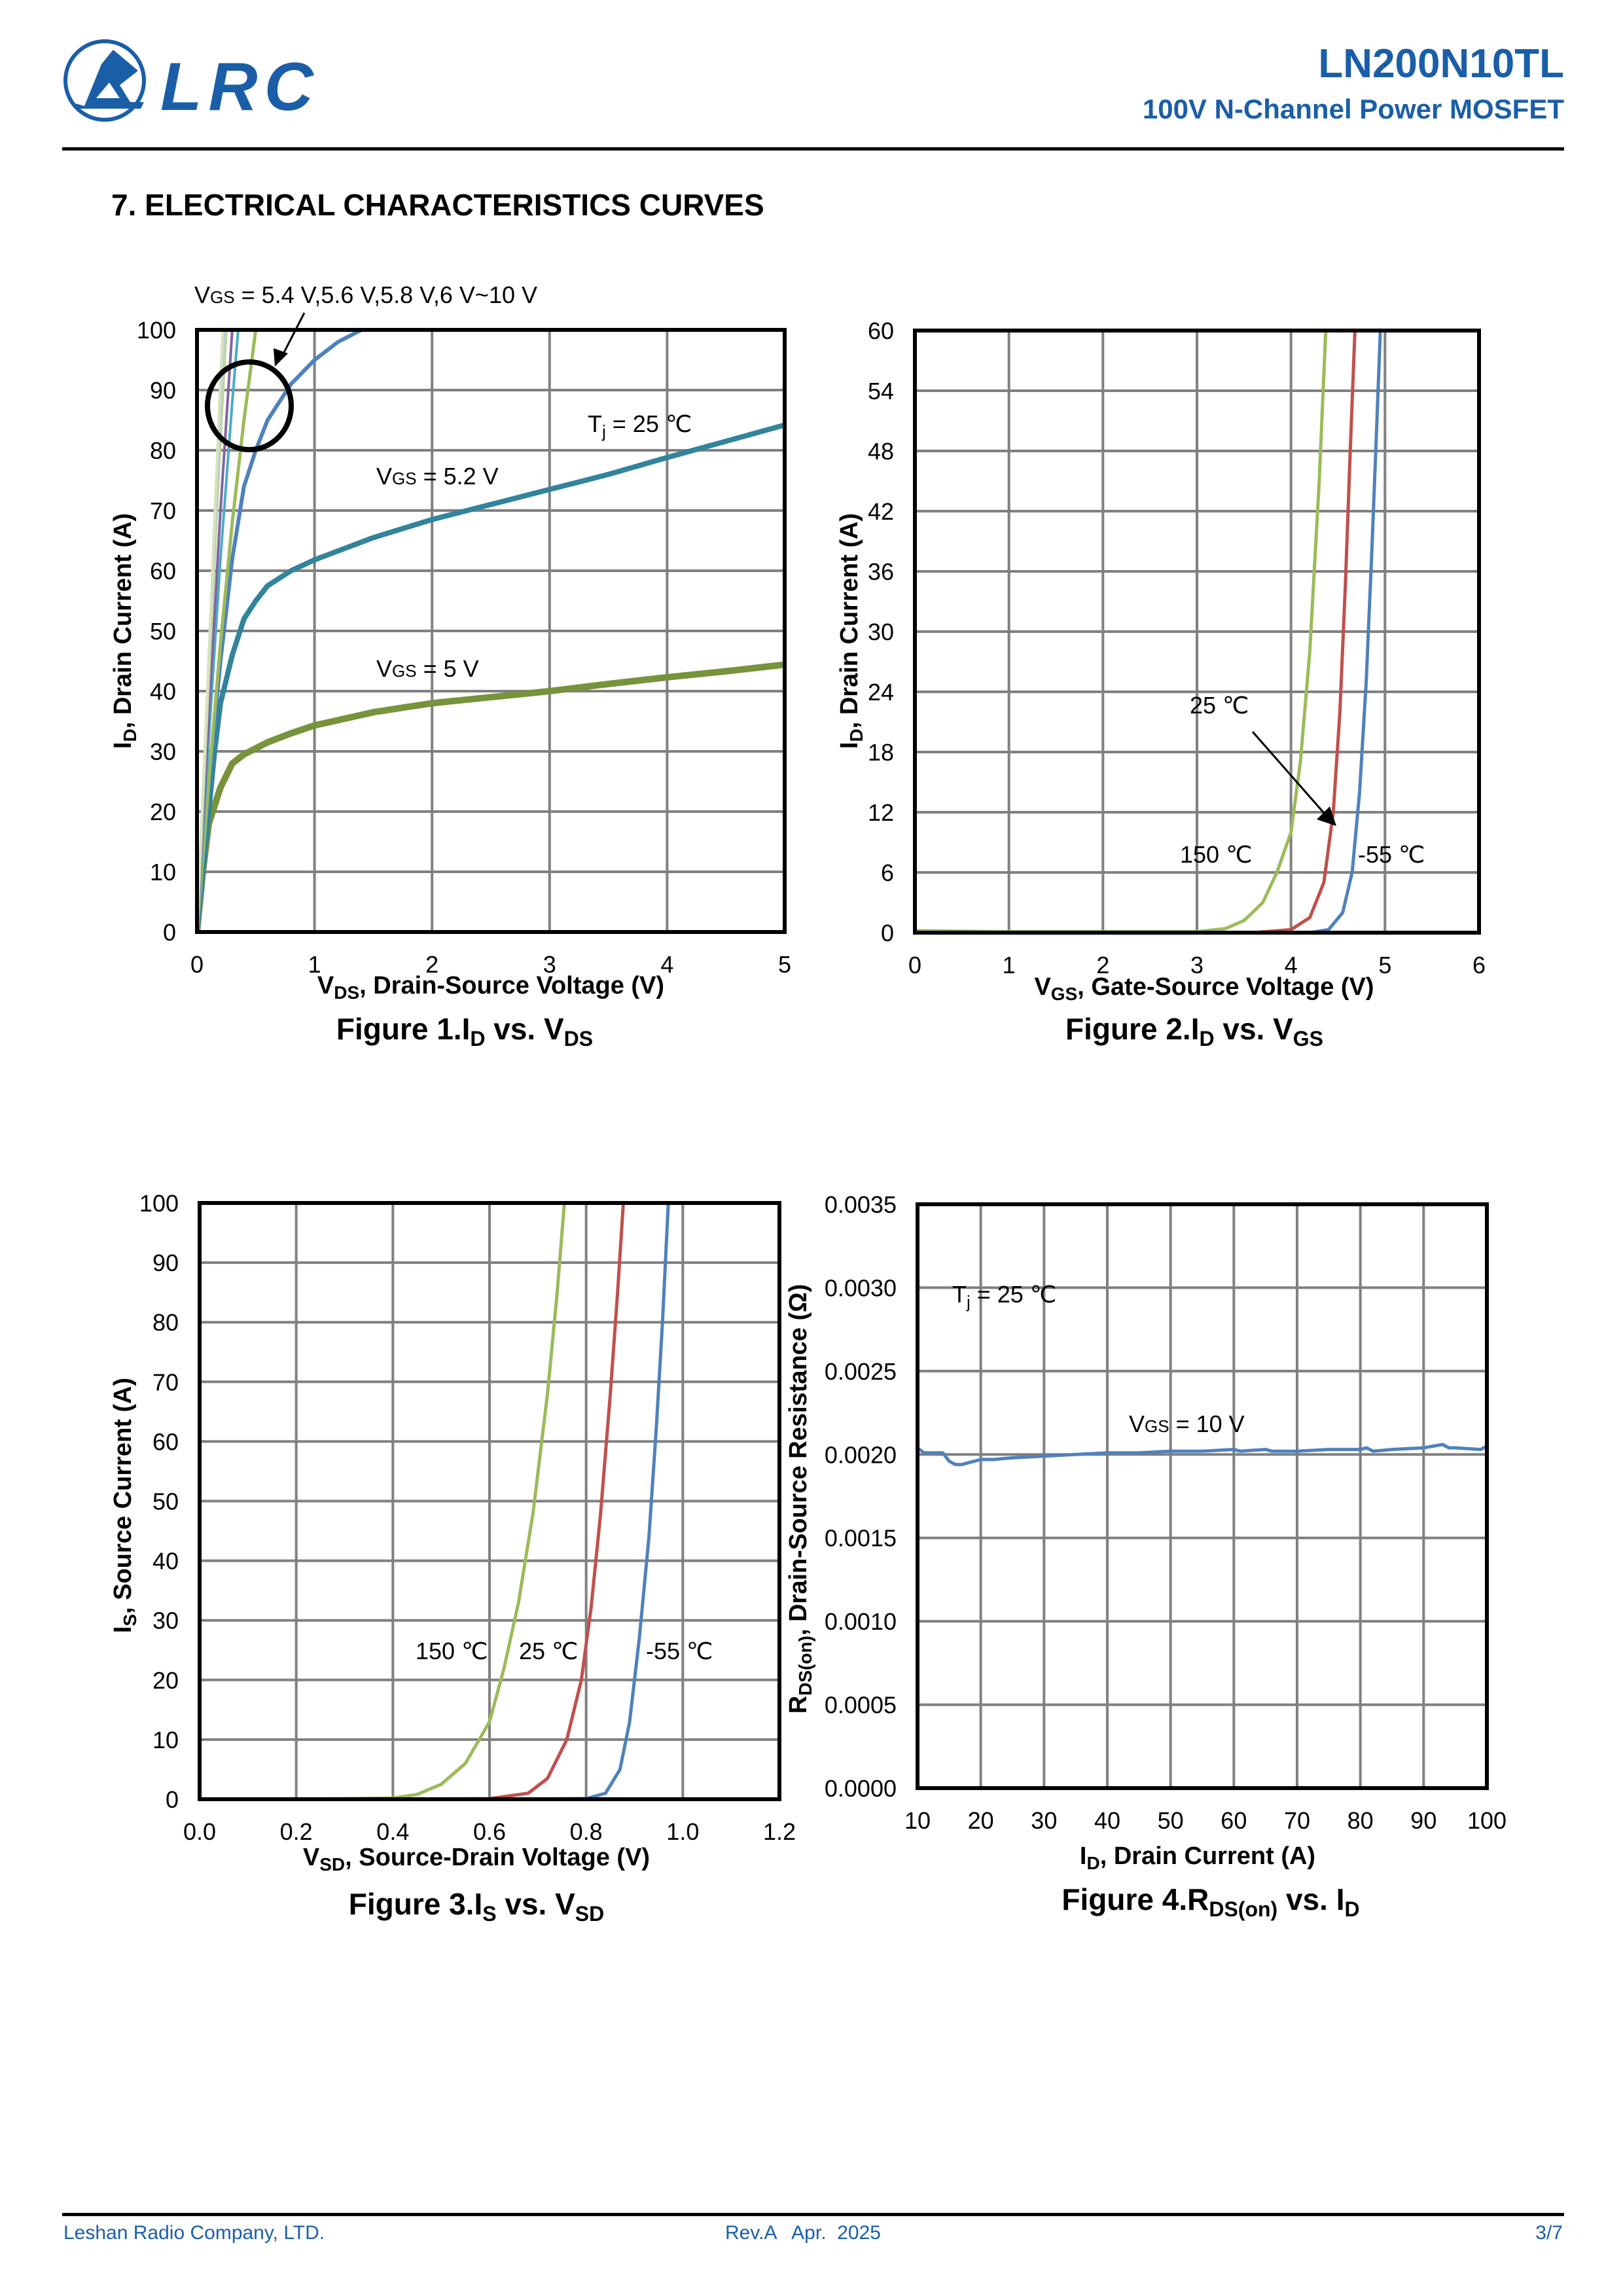 The image size is (1623, 2296). I want to click on footer-page-number: 3/7, so click(1549, 2233).